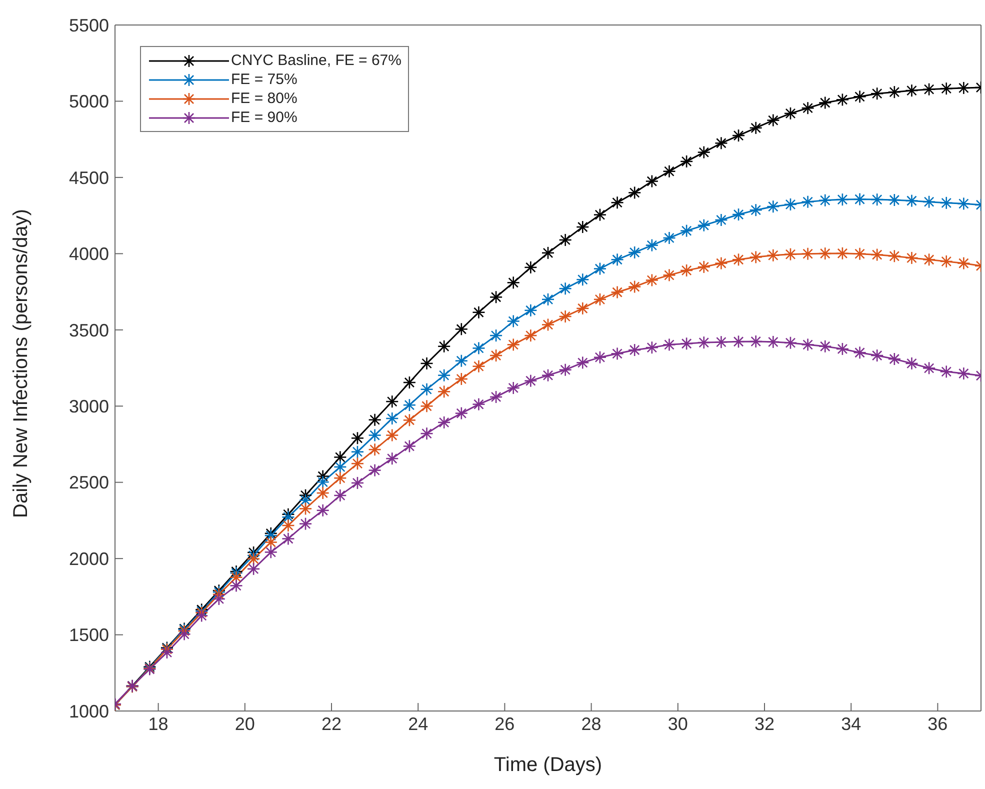 The height and width of the screenshot is (789, 985). What do you see at coordinates (591, 724) in the screenshot?
I see `x-tick-label: 28` at bounding box center [591, 724].